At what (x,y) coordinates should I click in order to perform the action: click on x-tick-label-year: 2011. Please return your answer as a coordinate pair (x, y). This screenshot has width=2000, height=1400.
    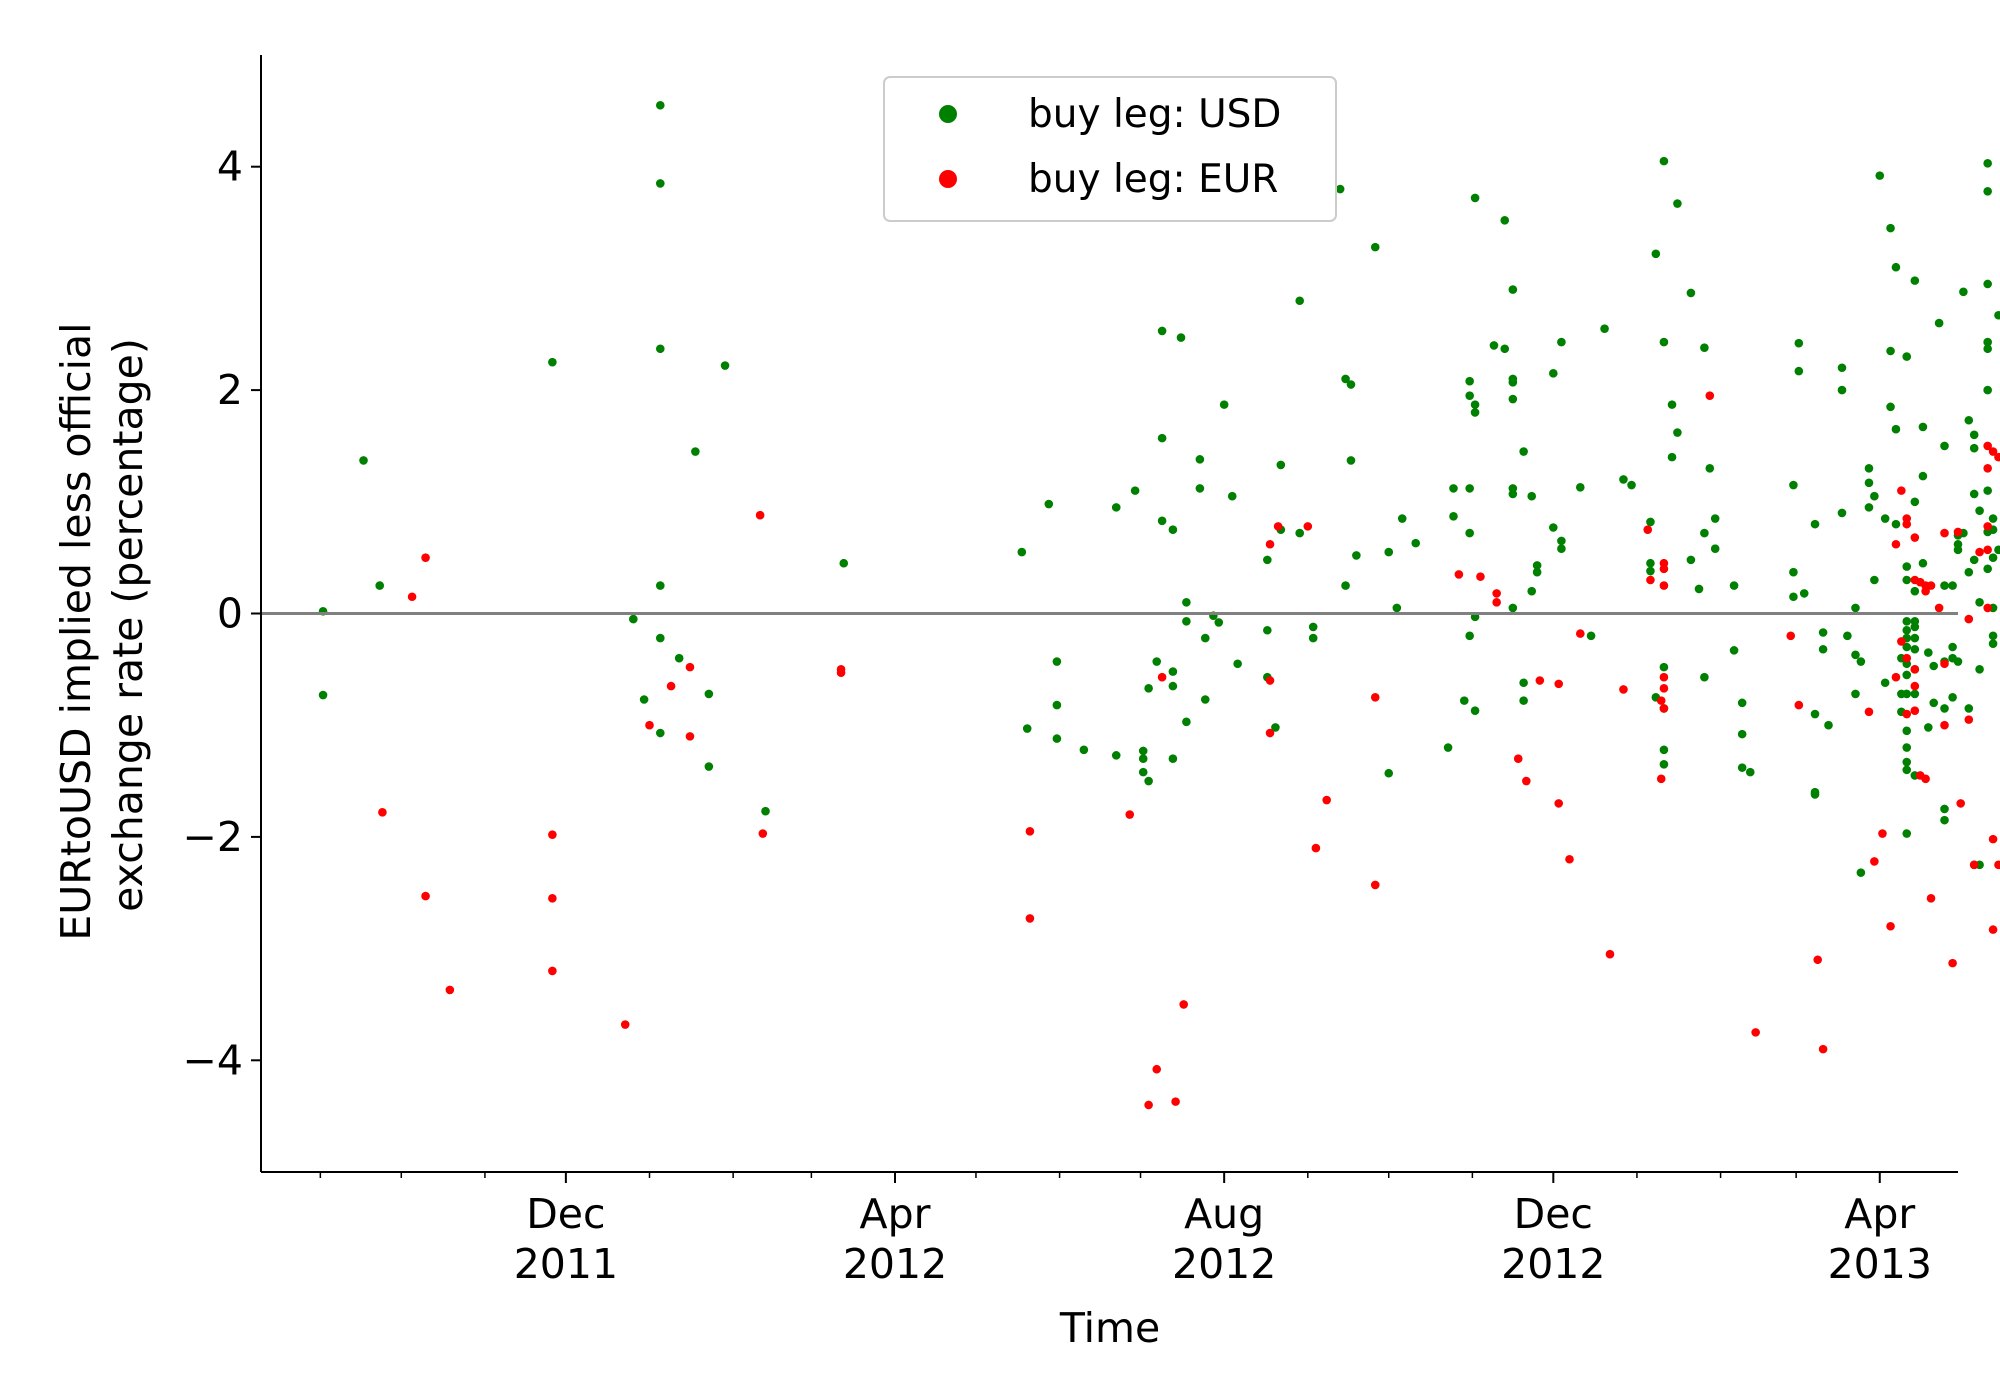
    Looking at the image, I should click on (566, 1264).